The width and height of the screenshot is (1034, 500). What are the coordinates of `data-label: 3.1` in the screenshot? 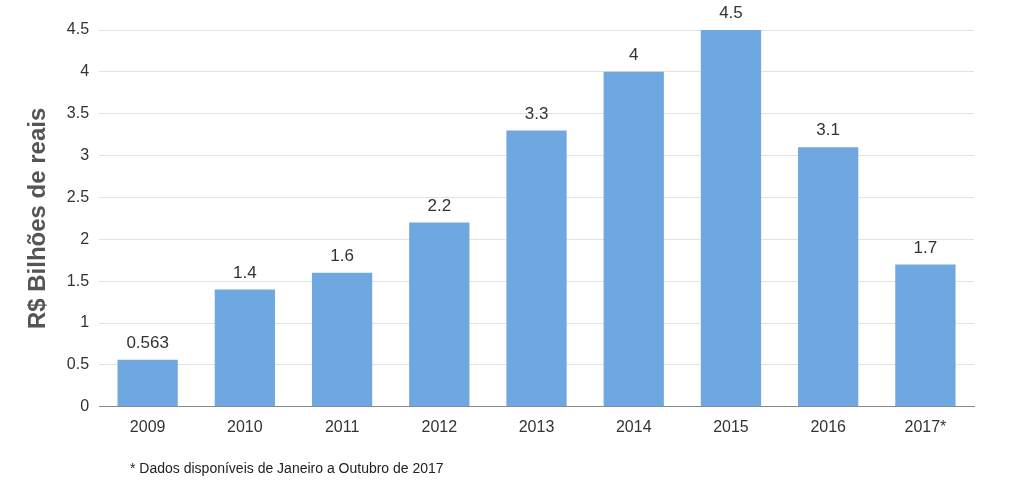 It's located at (828, 130).